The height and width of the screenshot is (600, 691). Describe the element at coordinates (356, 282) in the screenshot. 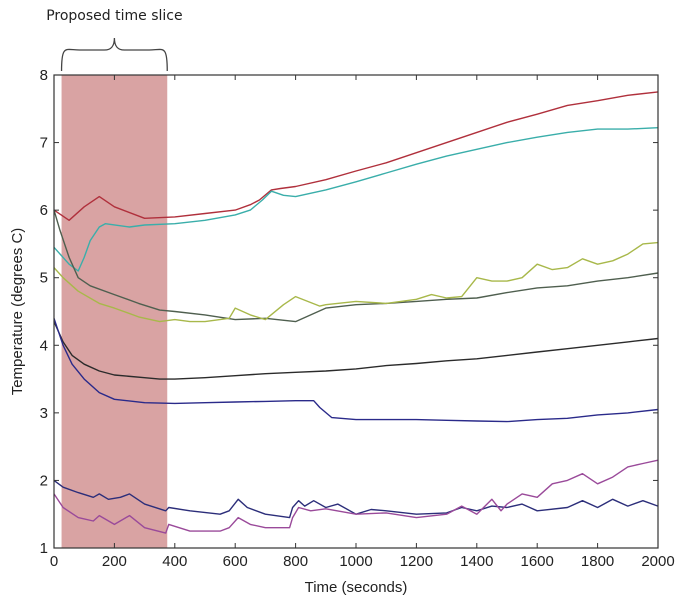

I see `series-line-yellow-green` at that location.